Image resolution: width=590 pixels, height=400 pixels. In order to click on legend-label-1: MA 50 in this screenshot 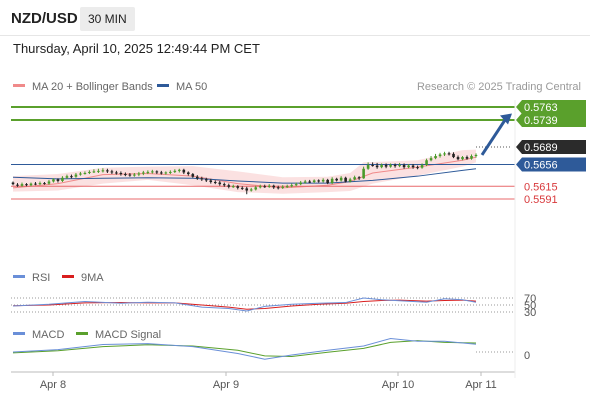, I will do `click(191, 87)`.